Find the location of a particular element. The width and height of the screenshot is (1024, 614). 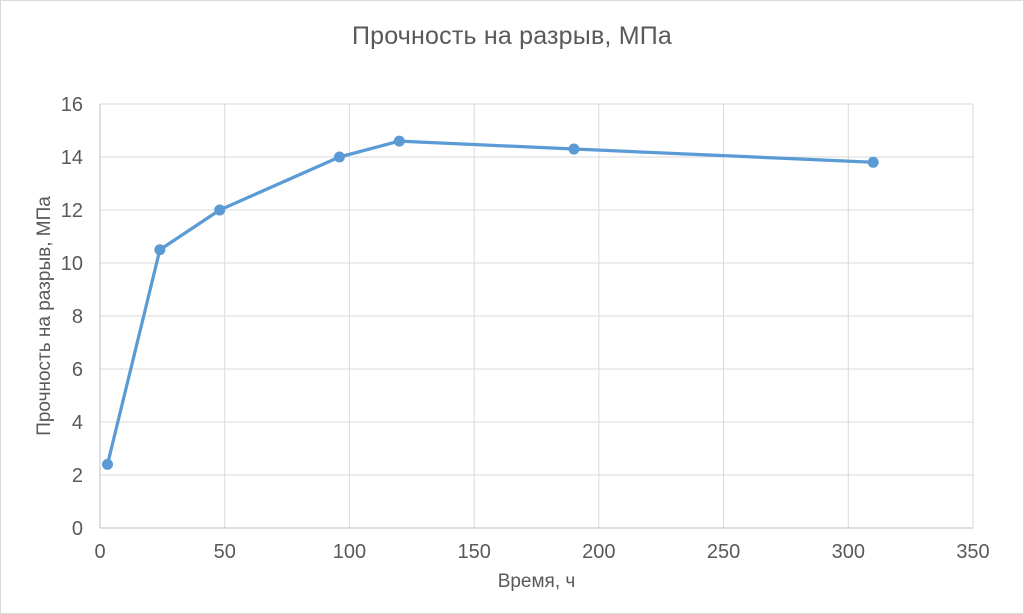

y-tick-label: 8 is located at coordinates (77, 317).